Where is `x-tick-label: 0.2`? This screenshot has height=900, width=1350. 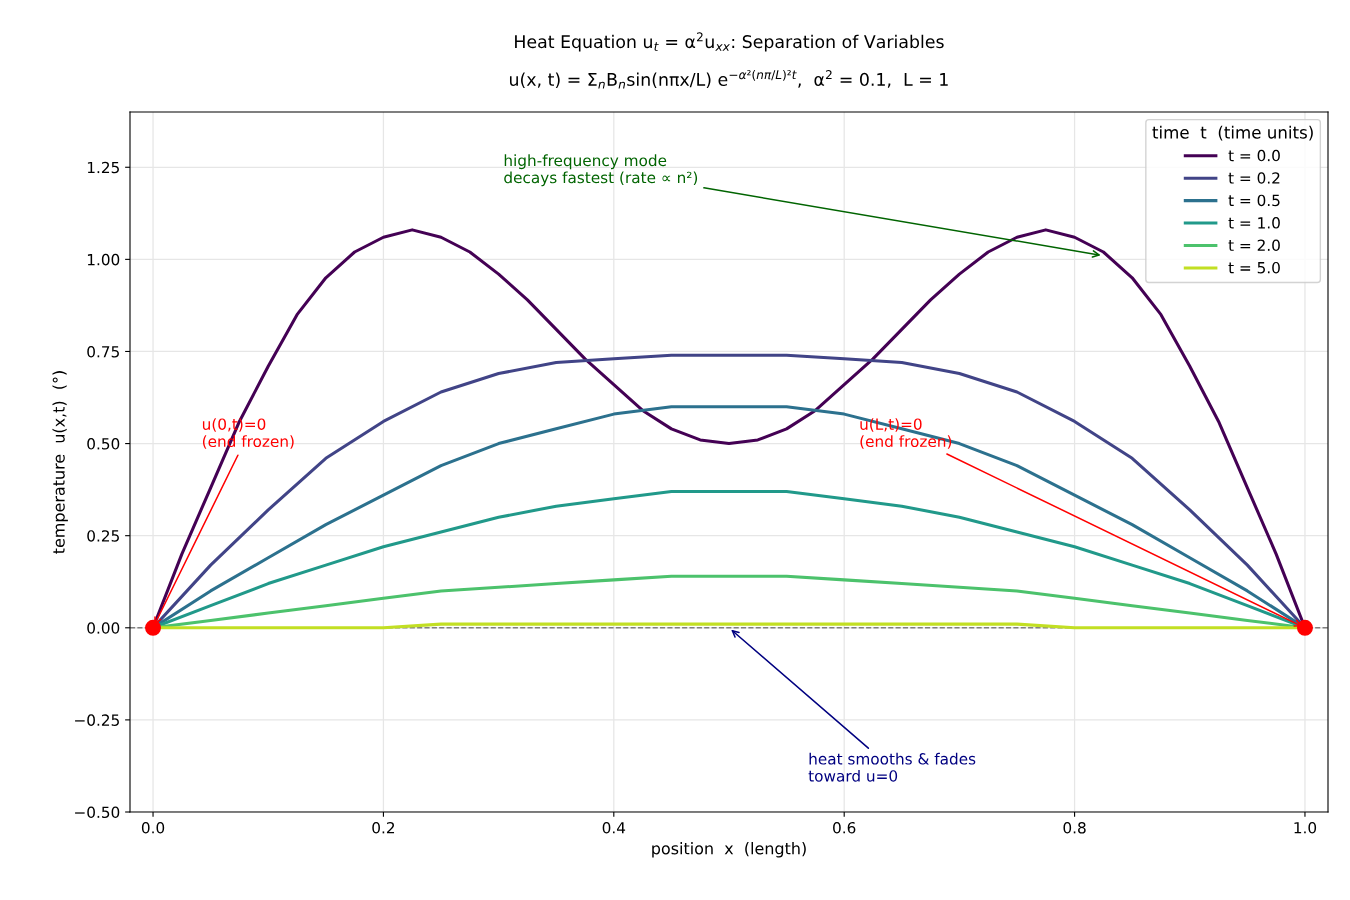
x-tick-label: 0.2 is located at coordinates (383, 827).